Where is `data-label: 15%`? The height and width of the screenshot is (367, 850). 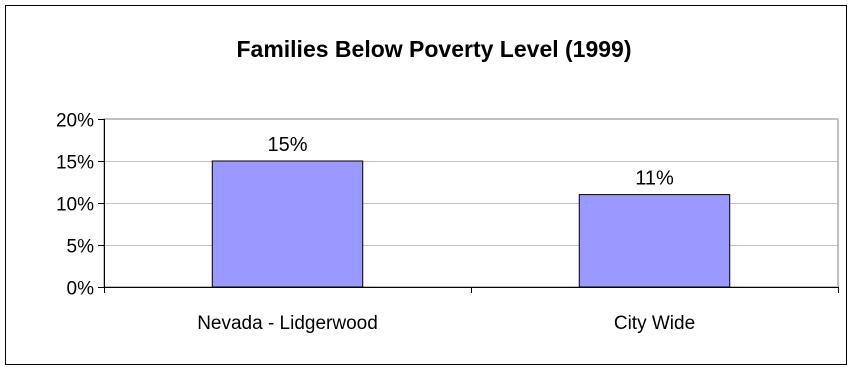 data-label: 15% is located at coordinates (287, 145).